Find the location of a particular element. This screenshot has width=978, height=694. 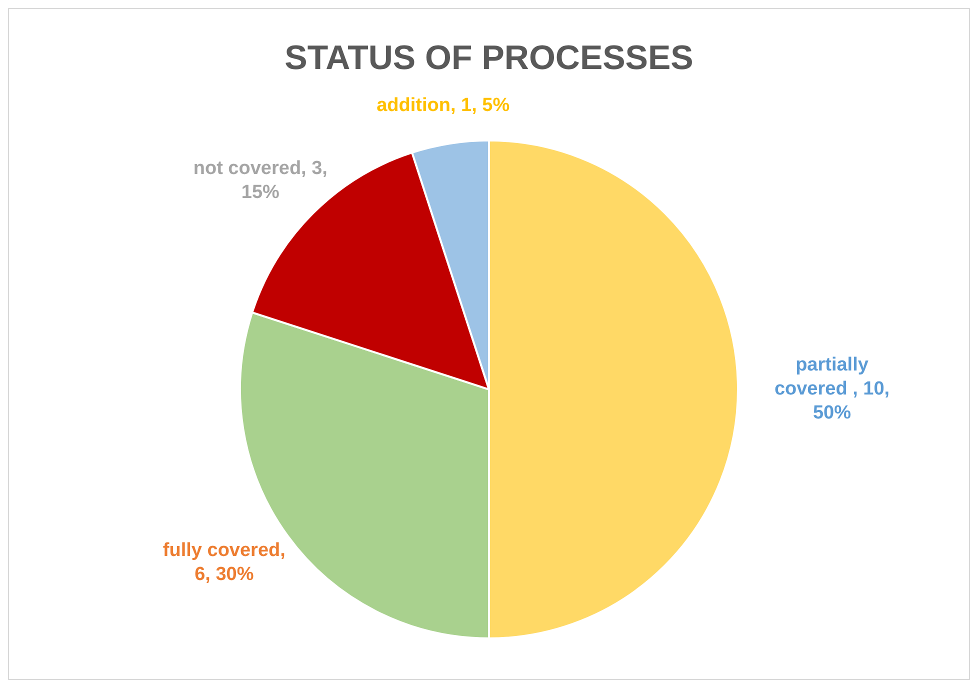

slice-label: addition, 1, 5% is located at coordinates (443, 105).